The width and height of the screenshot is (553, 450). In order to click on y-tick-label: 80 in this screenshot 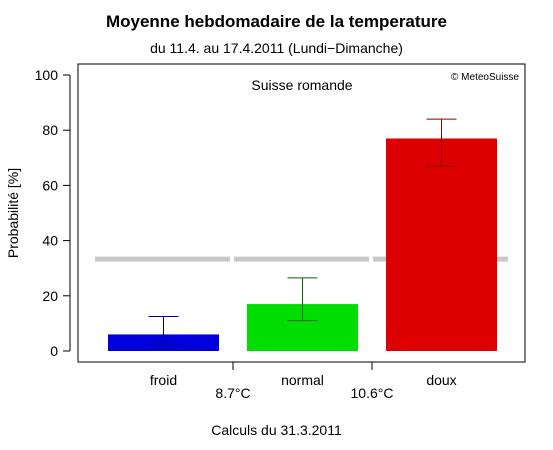, I will do `click(50, 130)`.